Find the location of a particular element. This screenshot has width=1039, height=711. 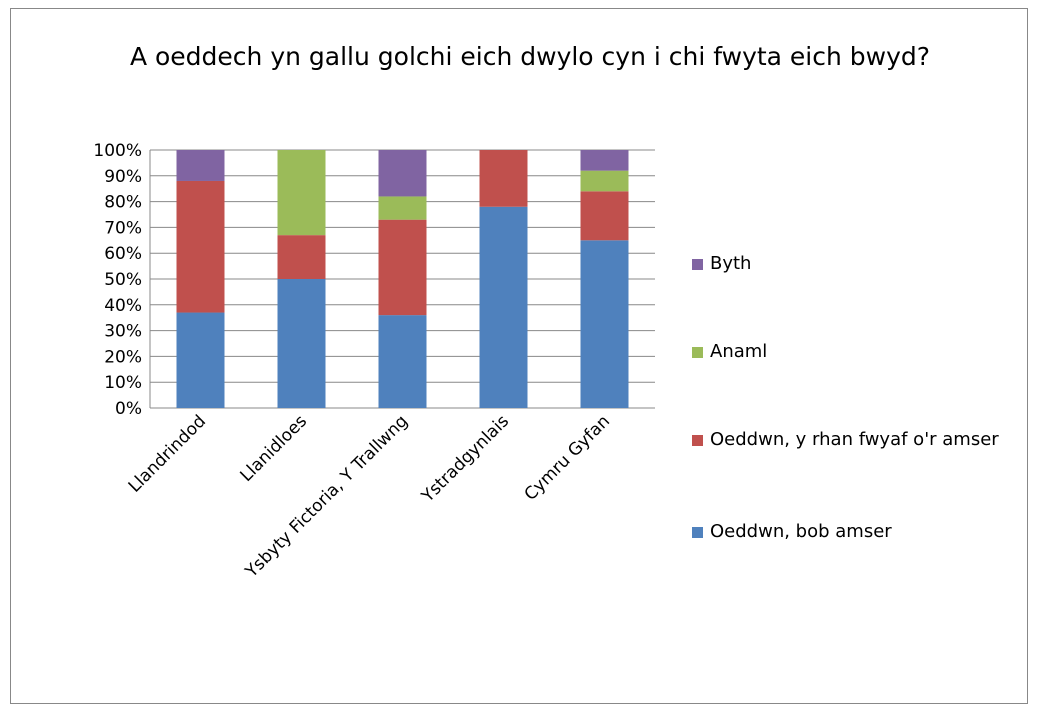

legend-label: Byth is located at coordinates (731, 263).